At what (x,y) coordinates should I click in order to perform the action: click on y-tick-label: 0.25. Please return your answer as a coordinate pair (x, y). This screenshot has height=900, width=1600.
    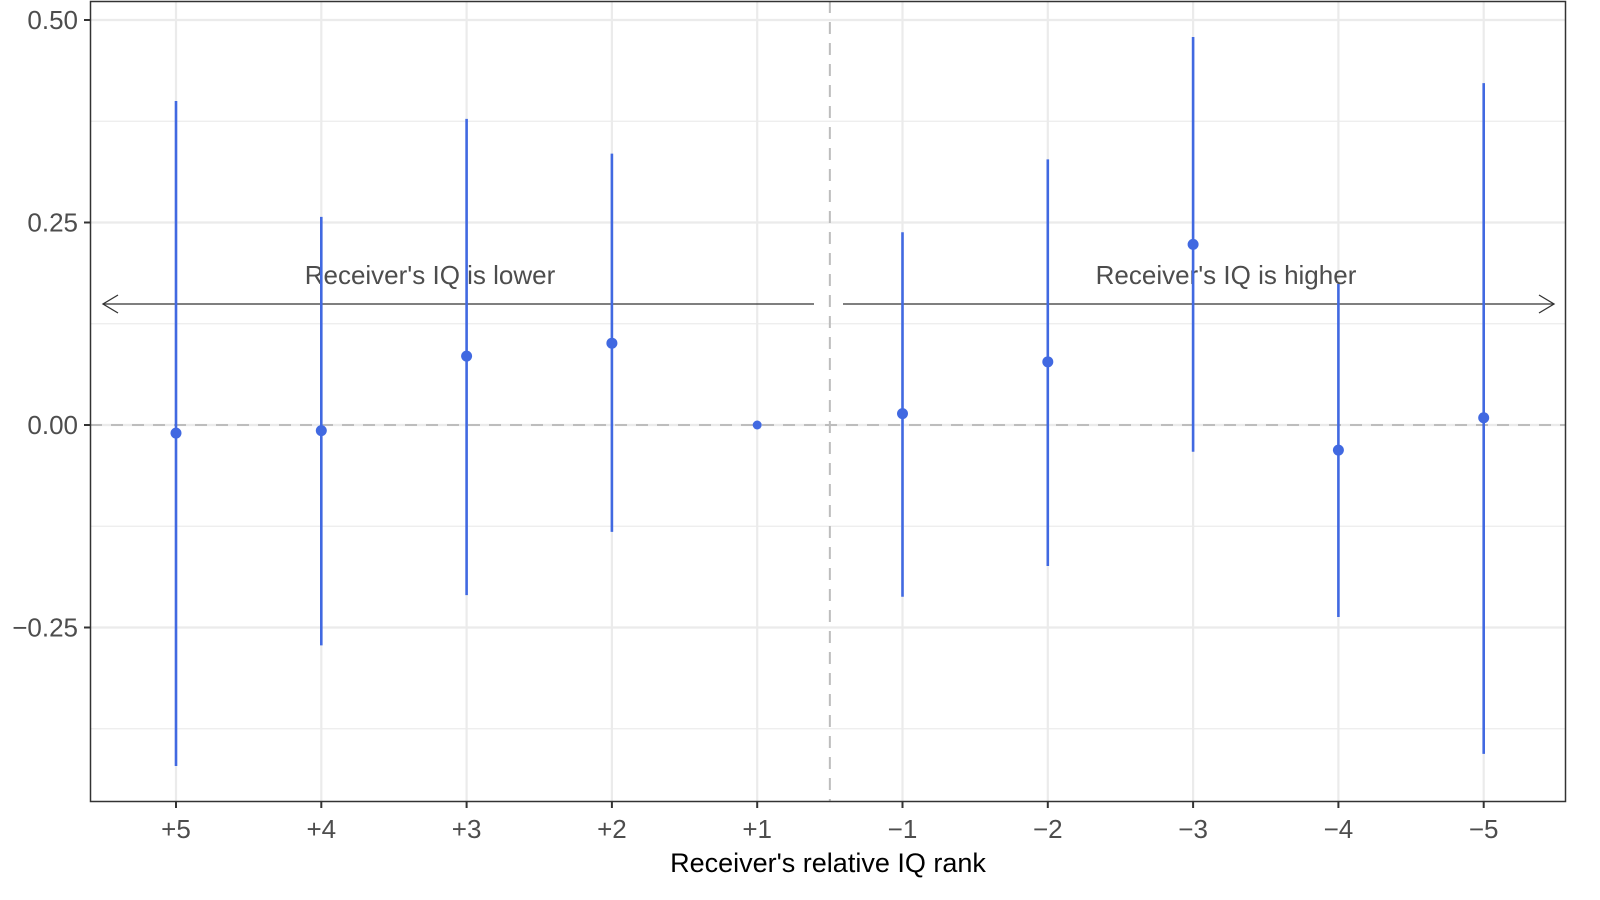
    Looking at the image, I should click on (52, 223).